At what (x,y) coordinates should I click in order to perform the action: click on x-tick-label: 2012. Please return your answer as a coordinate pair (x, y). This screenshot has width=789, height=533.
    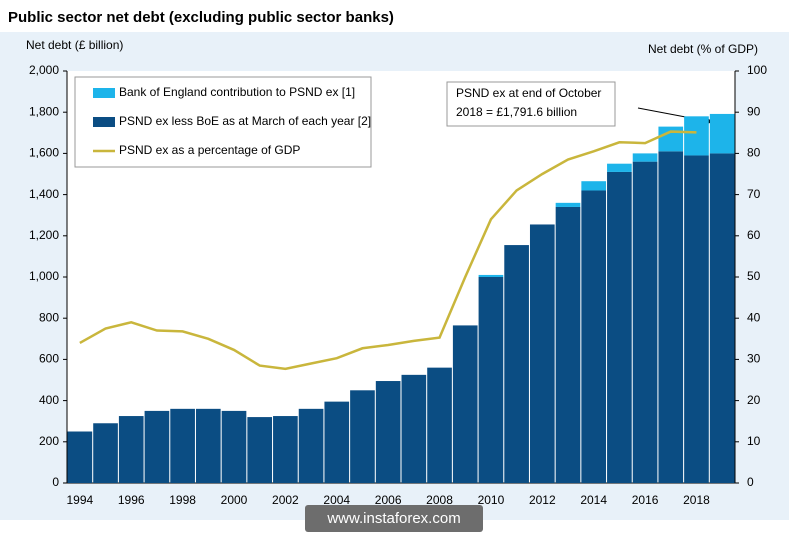
    Looking at the image, I should click on (542, 500).